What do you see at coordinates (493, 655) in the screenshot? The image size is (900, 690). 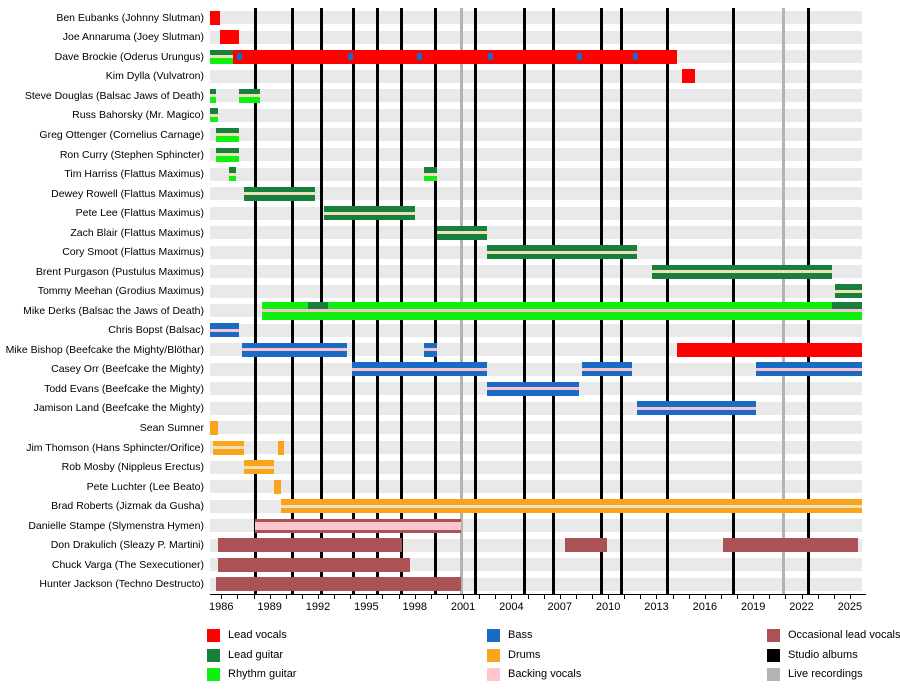 I see `legend-swatch-drums` at bounding box center [493, 655].